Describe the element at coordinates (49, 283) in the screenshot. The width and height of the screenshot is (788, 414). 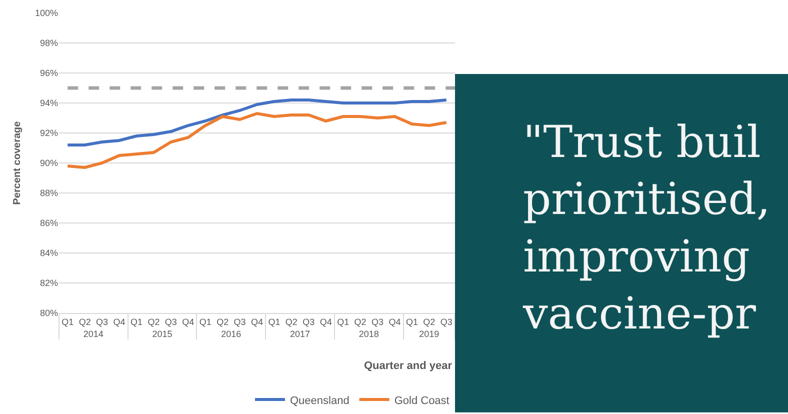
I see `y-tick-label: 82%` at that location.